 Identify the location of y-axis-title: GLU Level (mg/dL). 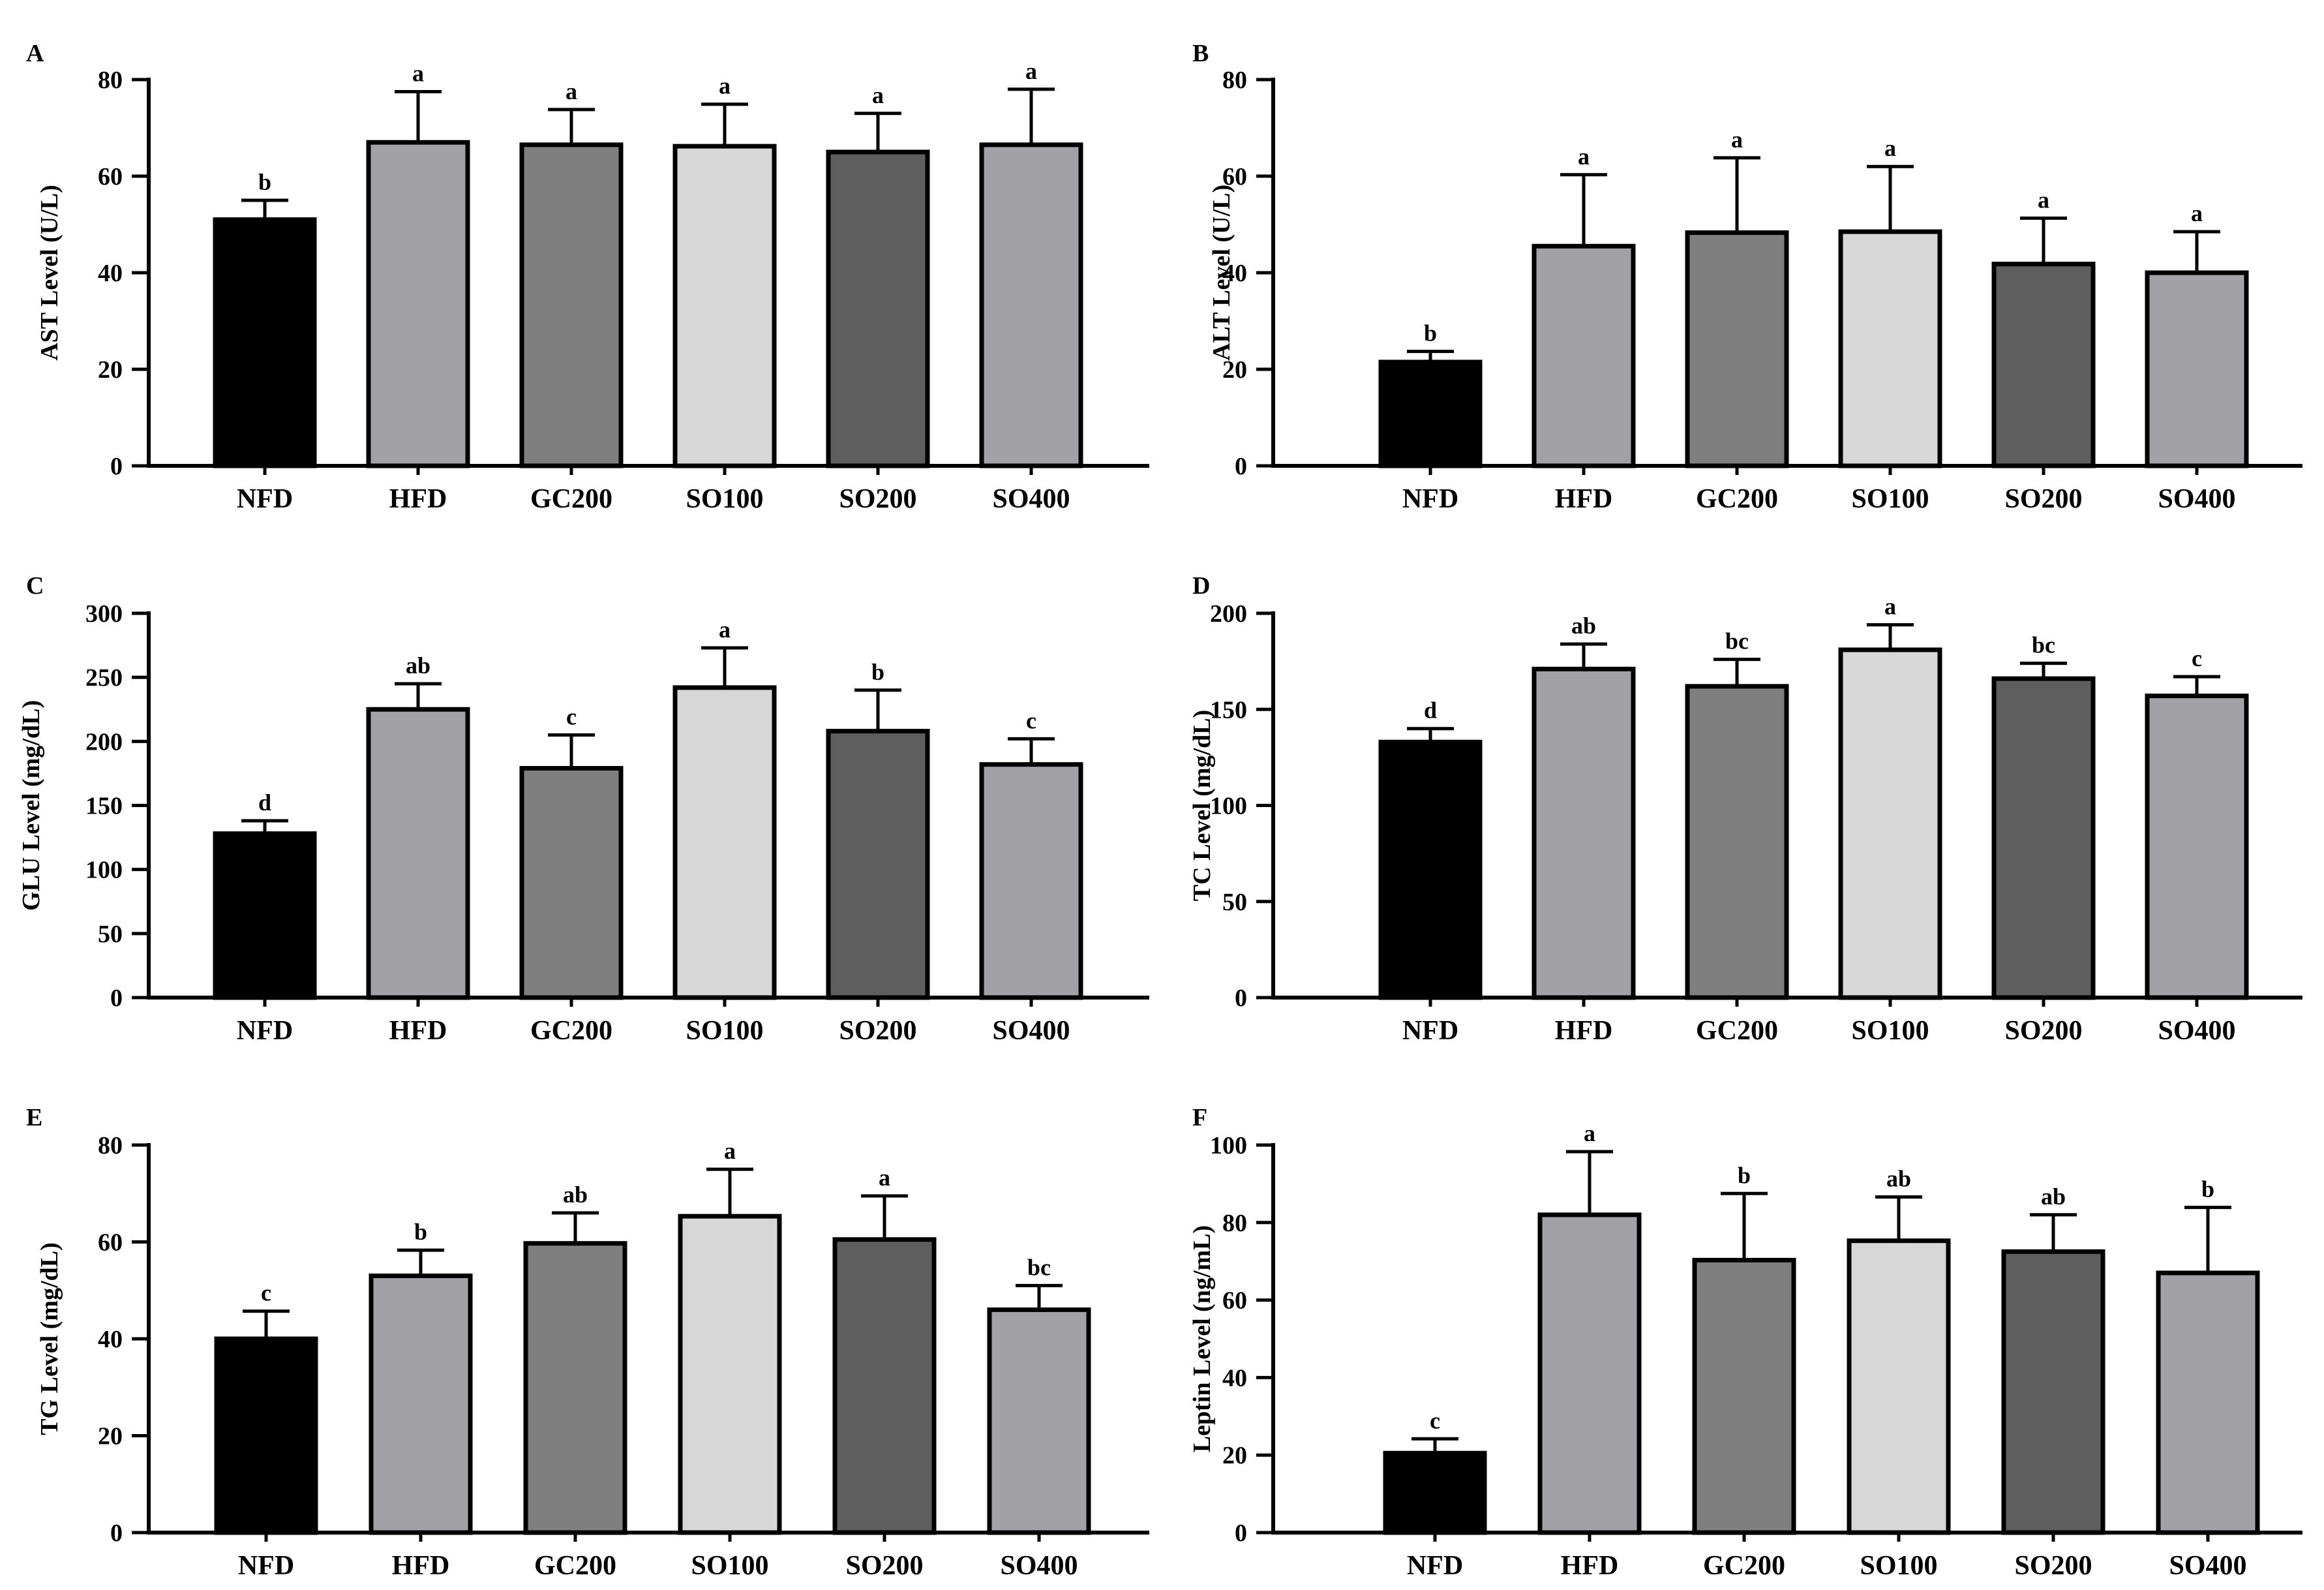
(31, 805).